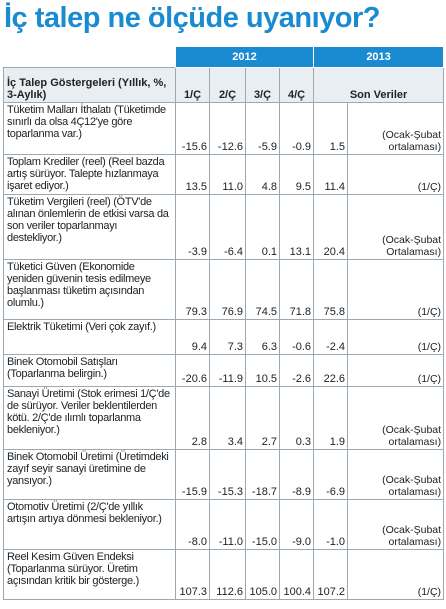 The height and width of the screenshot is (609, 446). What do you see at coordinates (227, 524) in the screenshot?
I see `value-cell: -11.0` at bounding box center [227, 524].